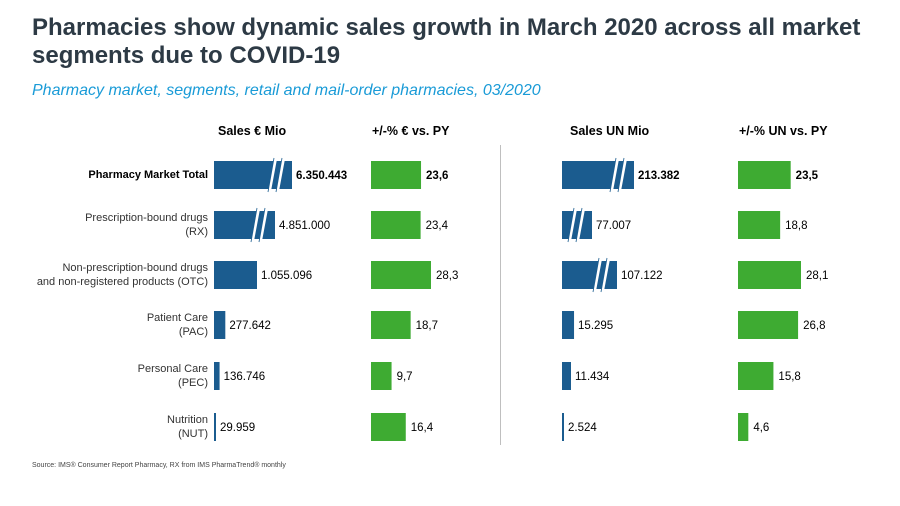  Describe the element at coordinates (245, 377) in the screenshot. I see `data-label: 136.746` at that location.